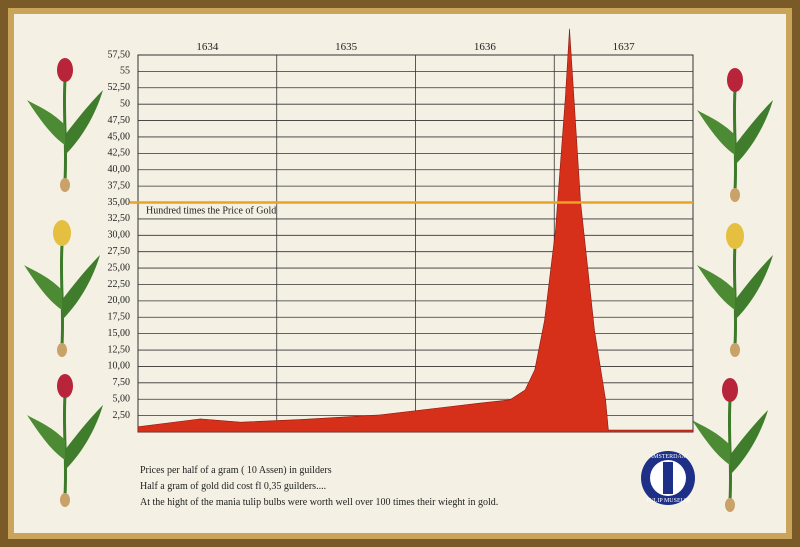 Image resolution: width=800 pixels, height=547 pixels. Describe the element at coordinates (119, 87) in the screenshot. I see `y-tick-label: 52,50` at that location.